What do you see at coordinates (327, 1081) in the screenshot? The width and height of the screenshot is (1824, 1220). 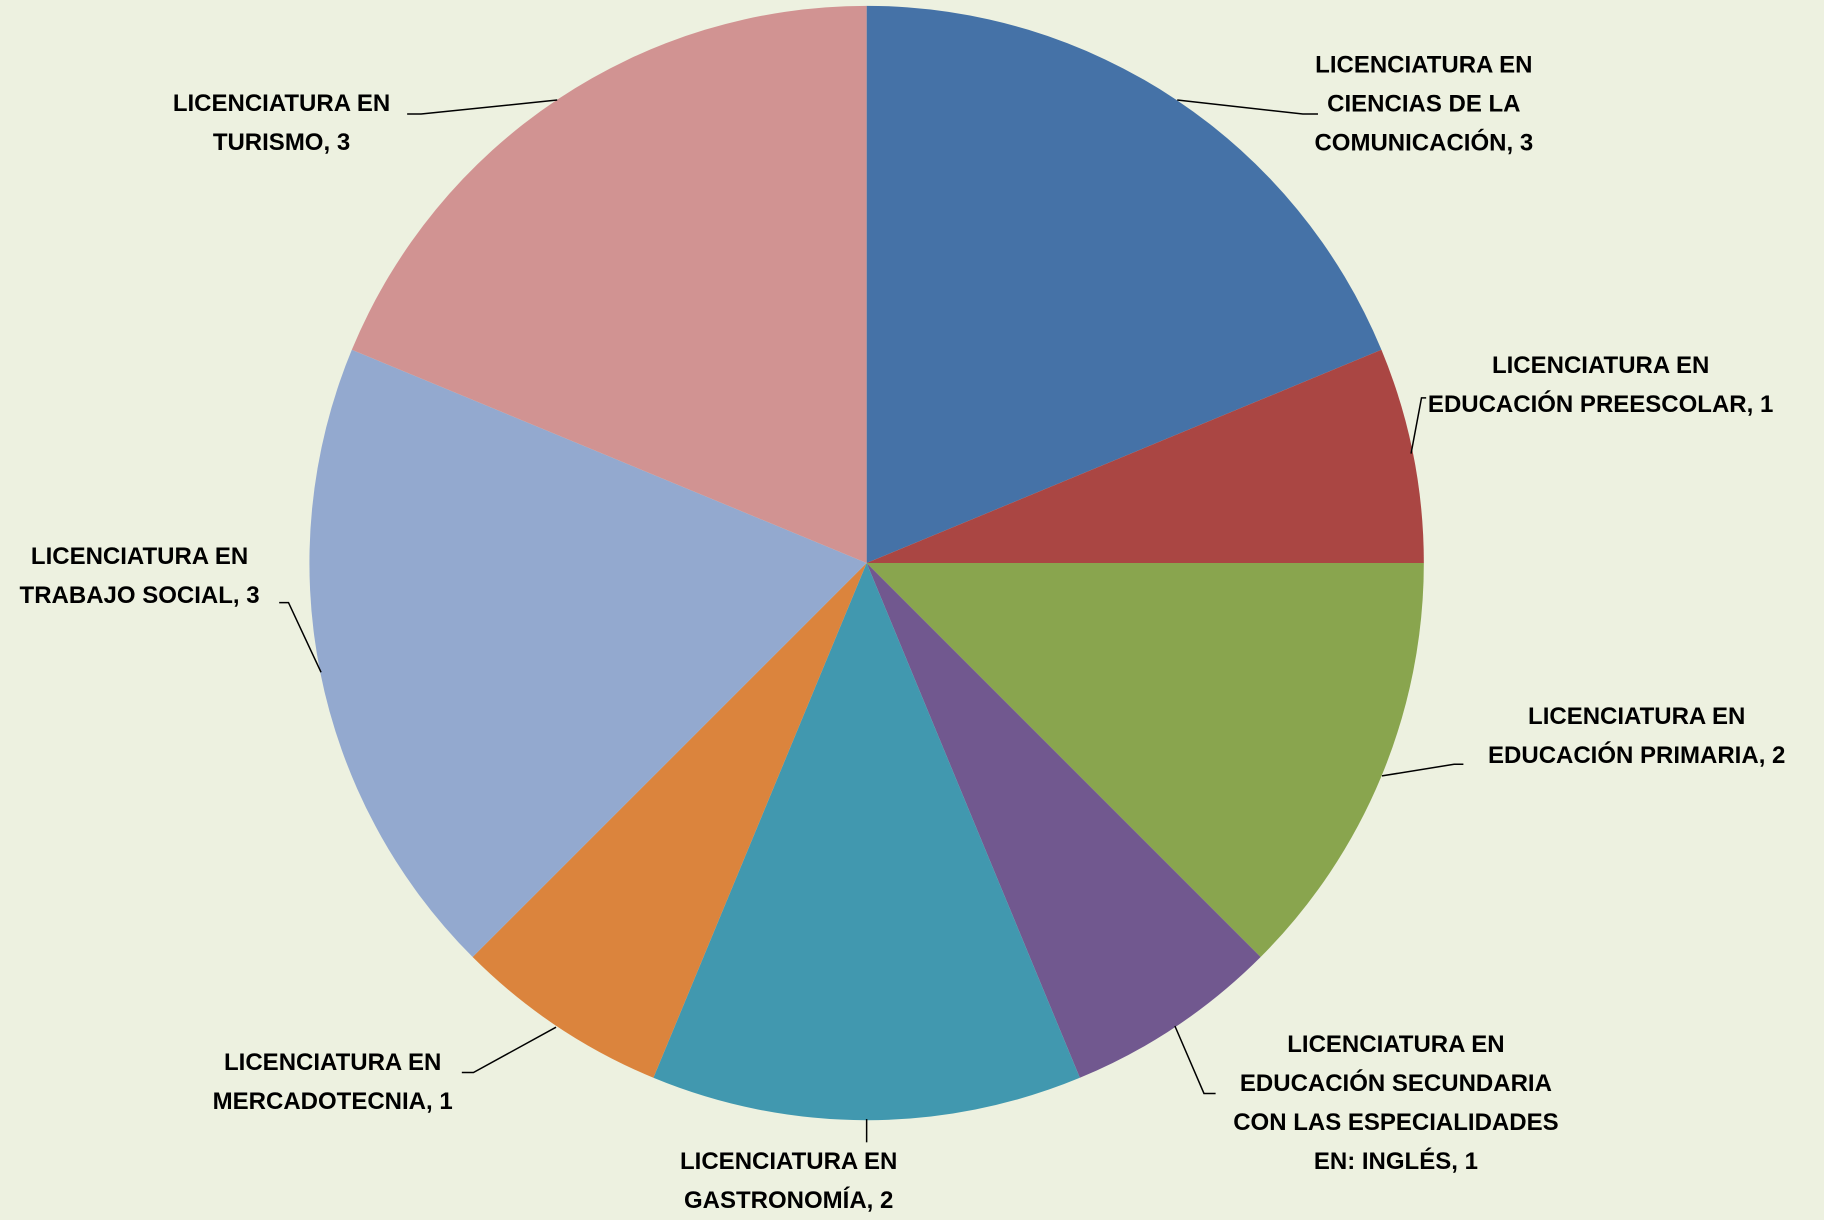 I see `category-label: LICENCIATURA EN MERCADOTECNIA` at bounding box center [327, 1081].